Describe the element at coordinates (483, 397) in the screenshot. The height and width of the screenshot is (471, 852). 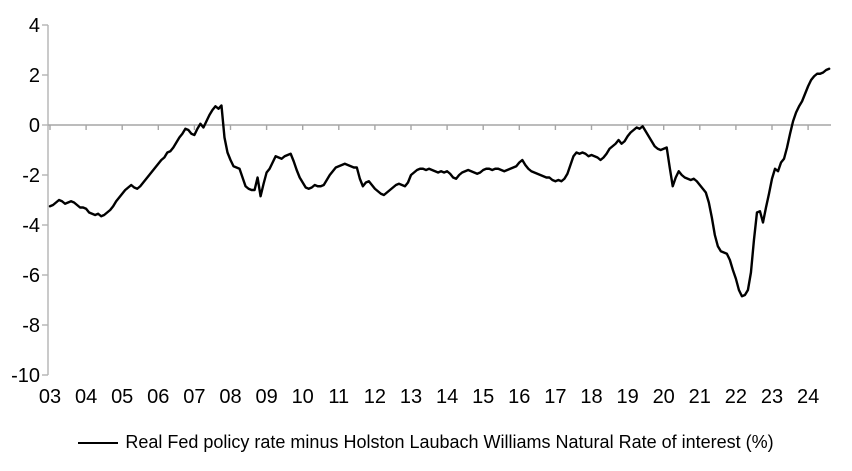
I see `x-axis-tick-label: 15` at that location.